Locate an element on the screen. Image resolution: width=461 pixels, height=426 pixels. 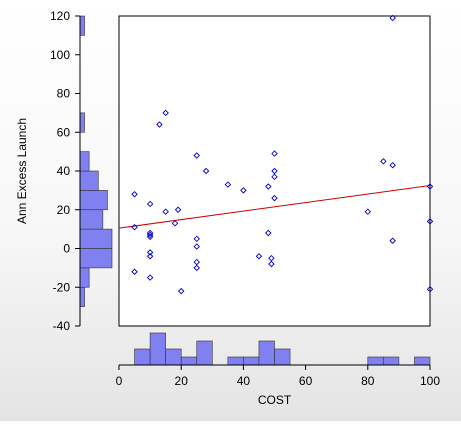
x-axis-title: COST is located at coordinates (275, 400).